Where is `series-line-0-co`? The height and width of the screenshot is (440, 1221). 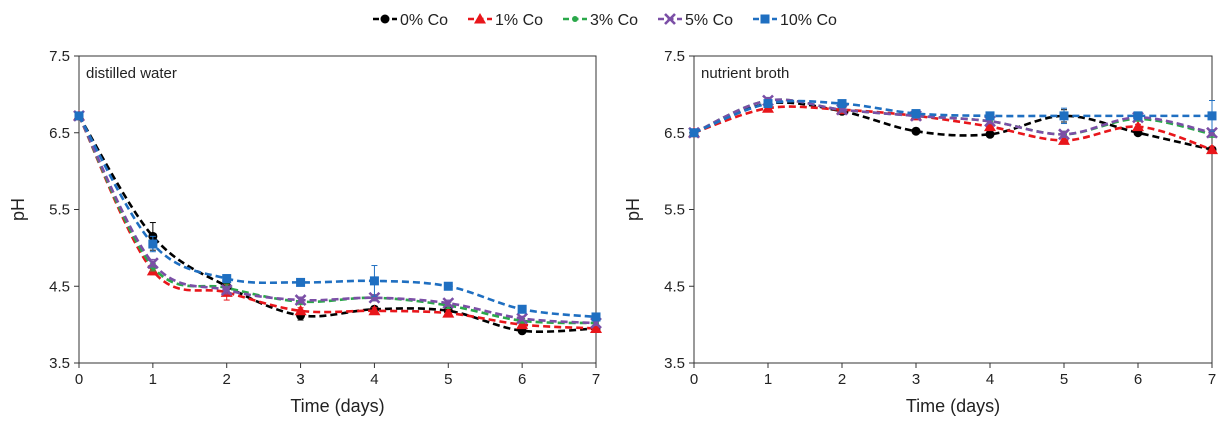
series-line-0-co is located at coordinates (953, 126).